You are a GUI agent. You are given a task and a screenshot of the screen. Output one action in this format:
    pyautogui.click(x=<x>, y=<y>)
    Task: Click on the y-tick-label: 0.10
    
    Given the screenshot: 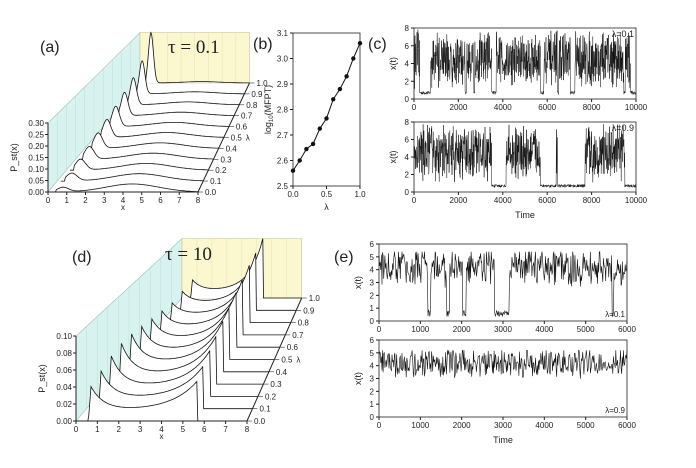 What is the action you would take?
    pyautogui.click(x=64, y=336)
    